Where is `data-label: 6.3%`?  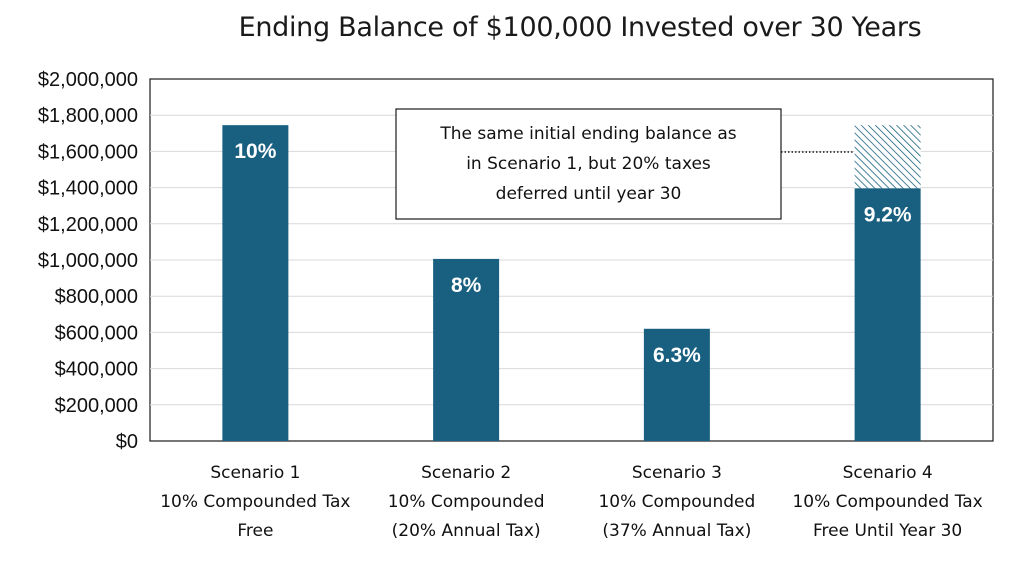
data-label: 6.3% is located at coordinates (677, 355).